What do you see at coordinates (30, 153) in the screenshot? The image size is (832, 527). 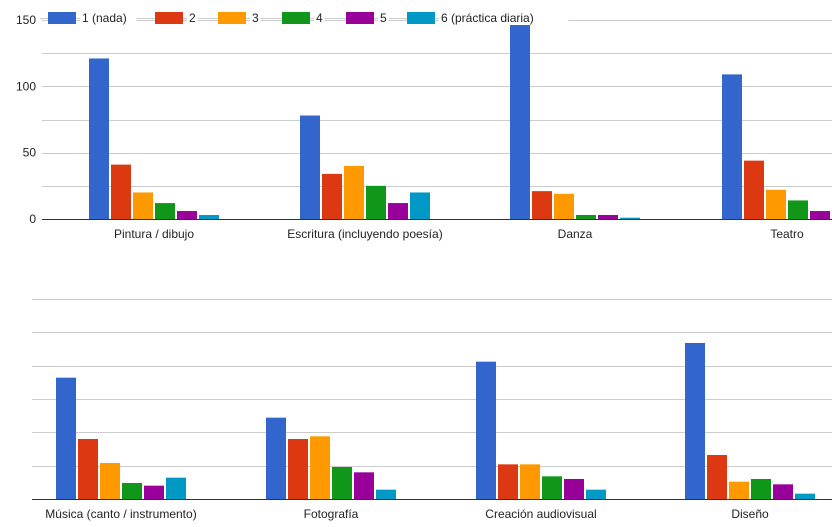 I see `y-tick-label: 50` at bounding box center [30, 153].